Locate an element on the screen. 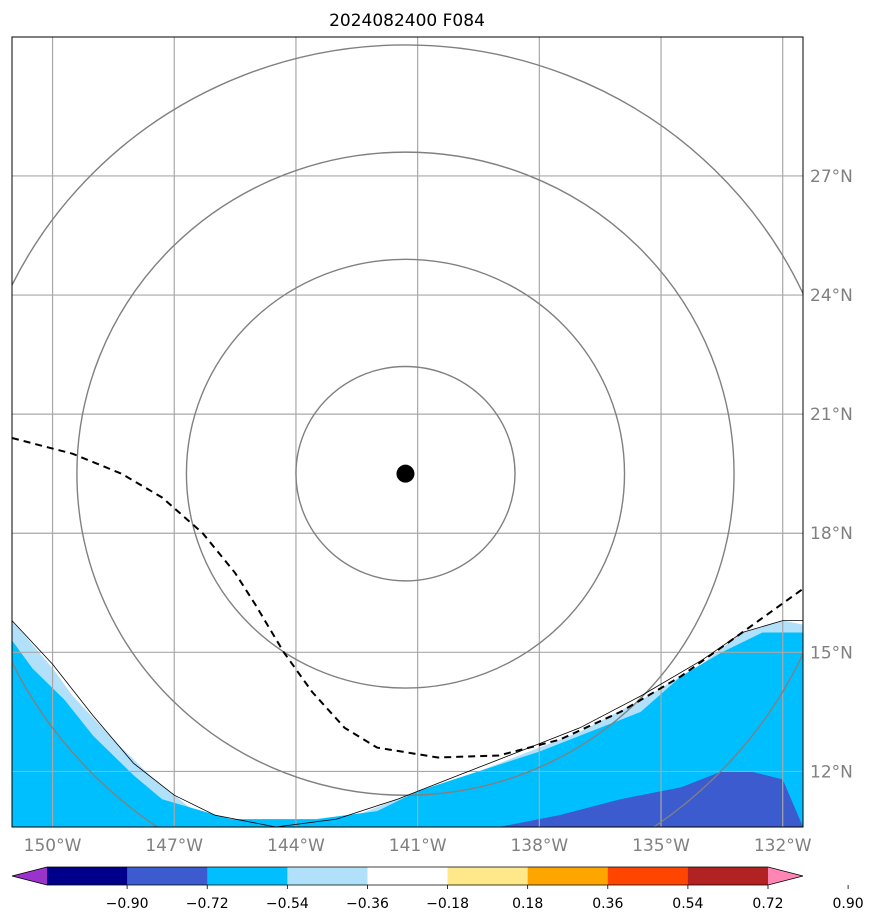  lat-tick-label: 15°N is located at coordinates (831, 653).